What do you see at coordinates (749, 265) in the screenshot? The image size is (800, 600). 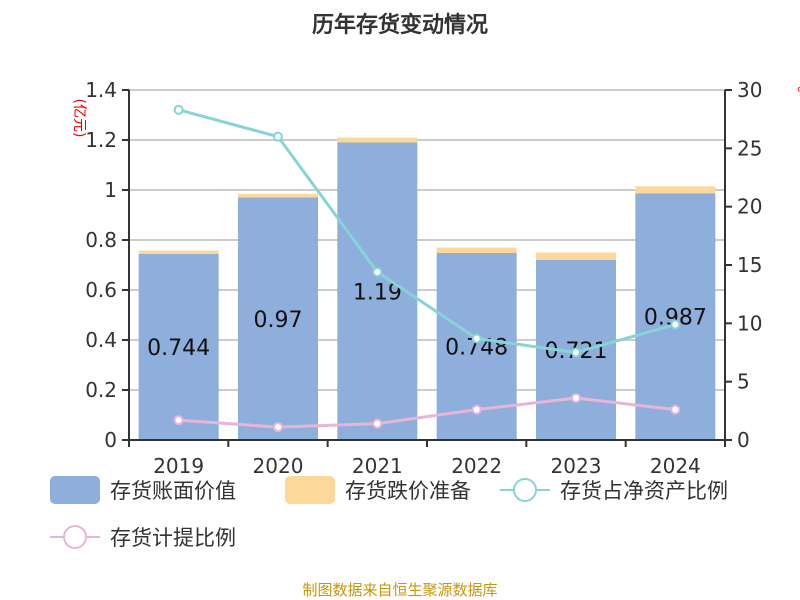 I see `y2-tick-label: 15` at bounding box center [749, 265].